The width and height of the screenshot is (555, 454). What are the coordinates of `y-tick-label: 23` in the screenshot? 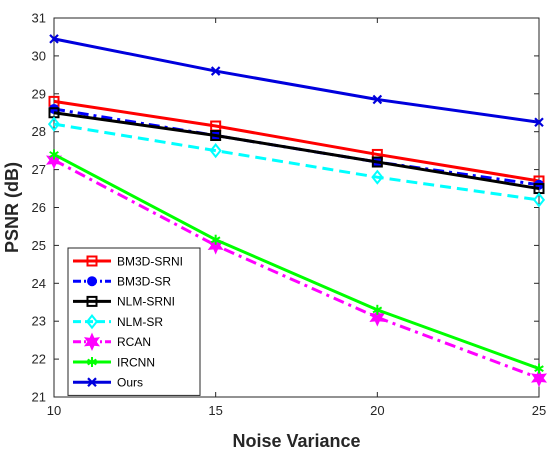 It's located at (39, 321).